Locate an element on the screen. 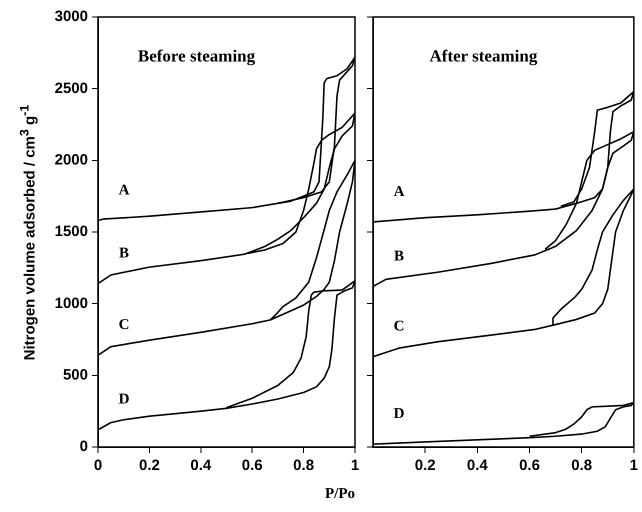 Image resolution: width=642 pixels, height=512 pixels. y-tick-label: 2000 is located at coordinates (71, 159).